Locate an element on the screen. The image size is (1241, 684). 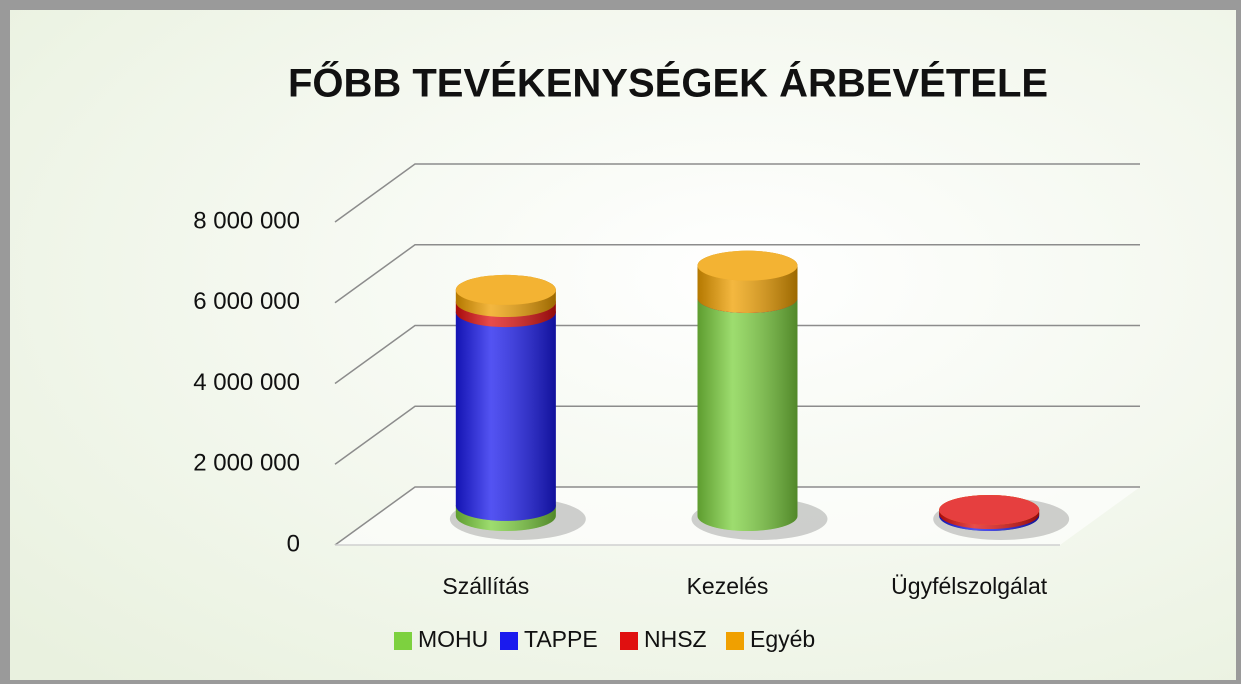
y-tick-label: 2 000 000 is located at coordinates (246, 463).